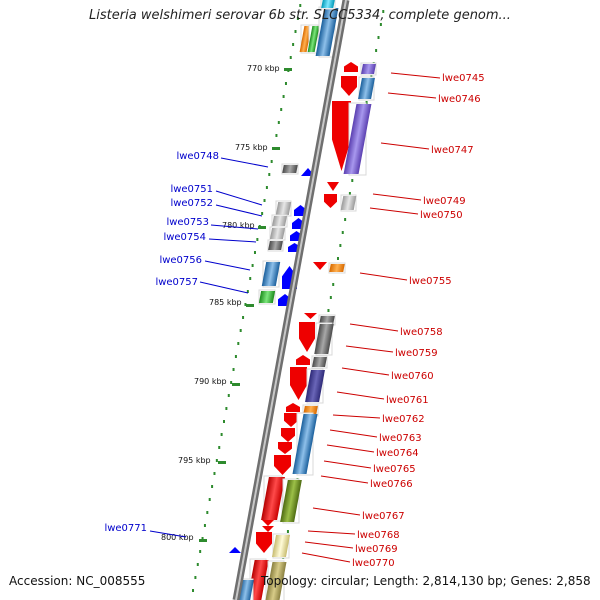 This screenshot has width=600, height=600. I want to click on gene-block-lwe0769, so click(281, 546).